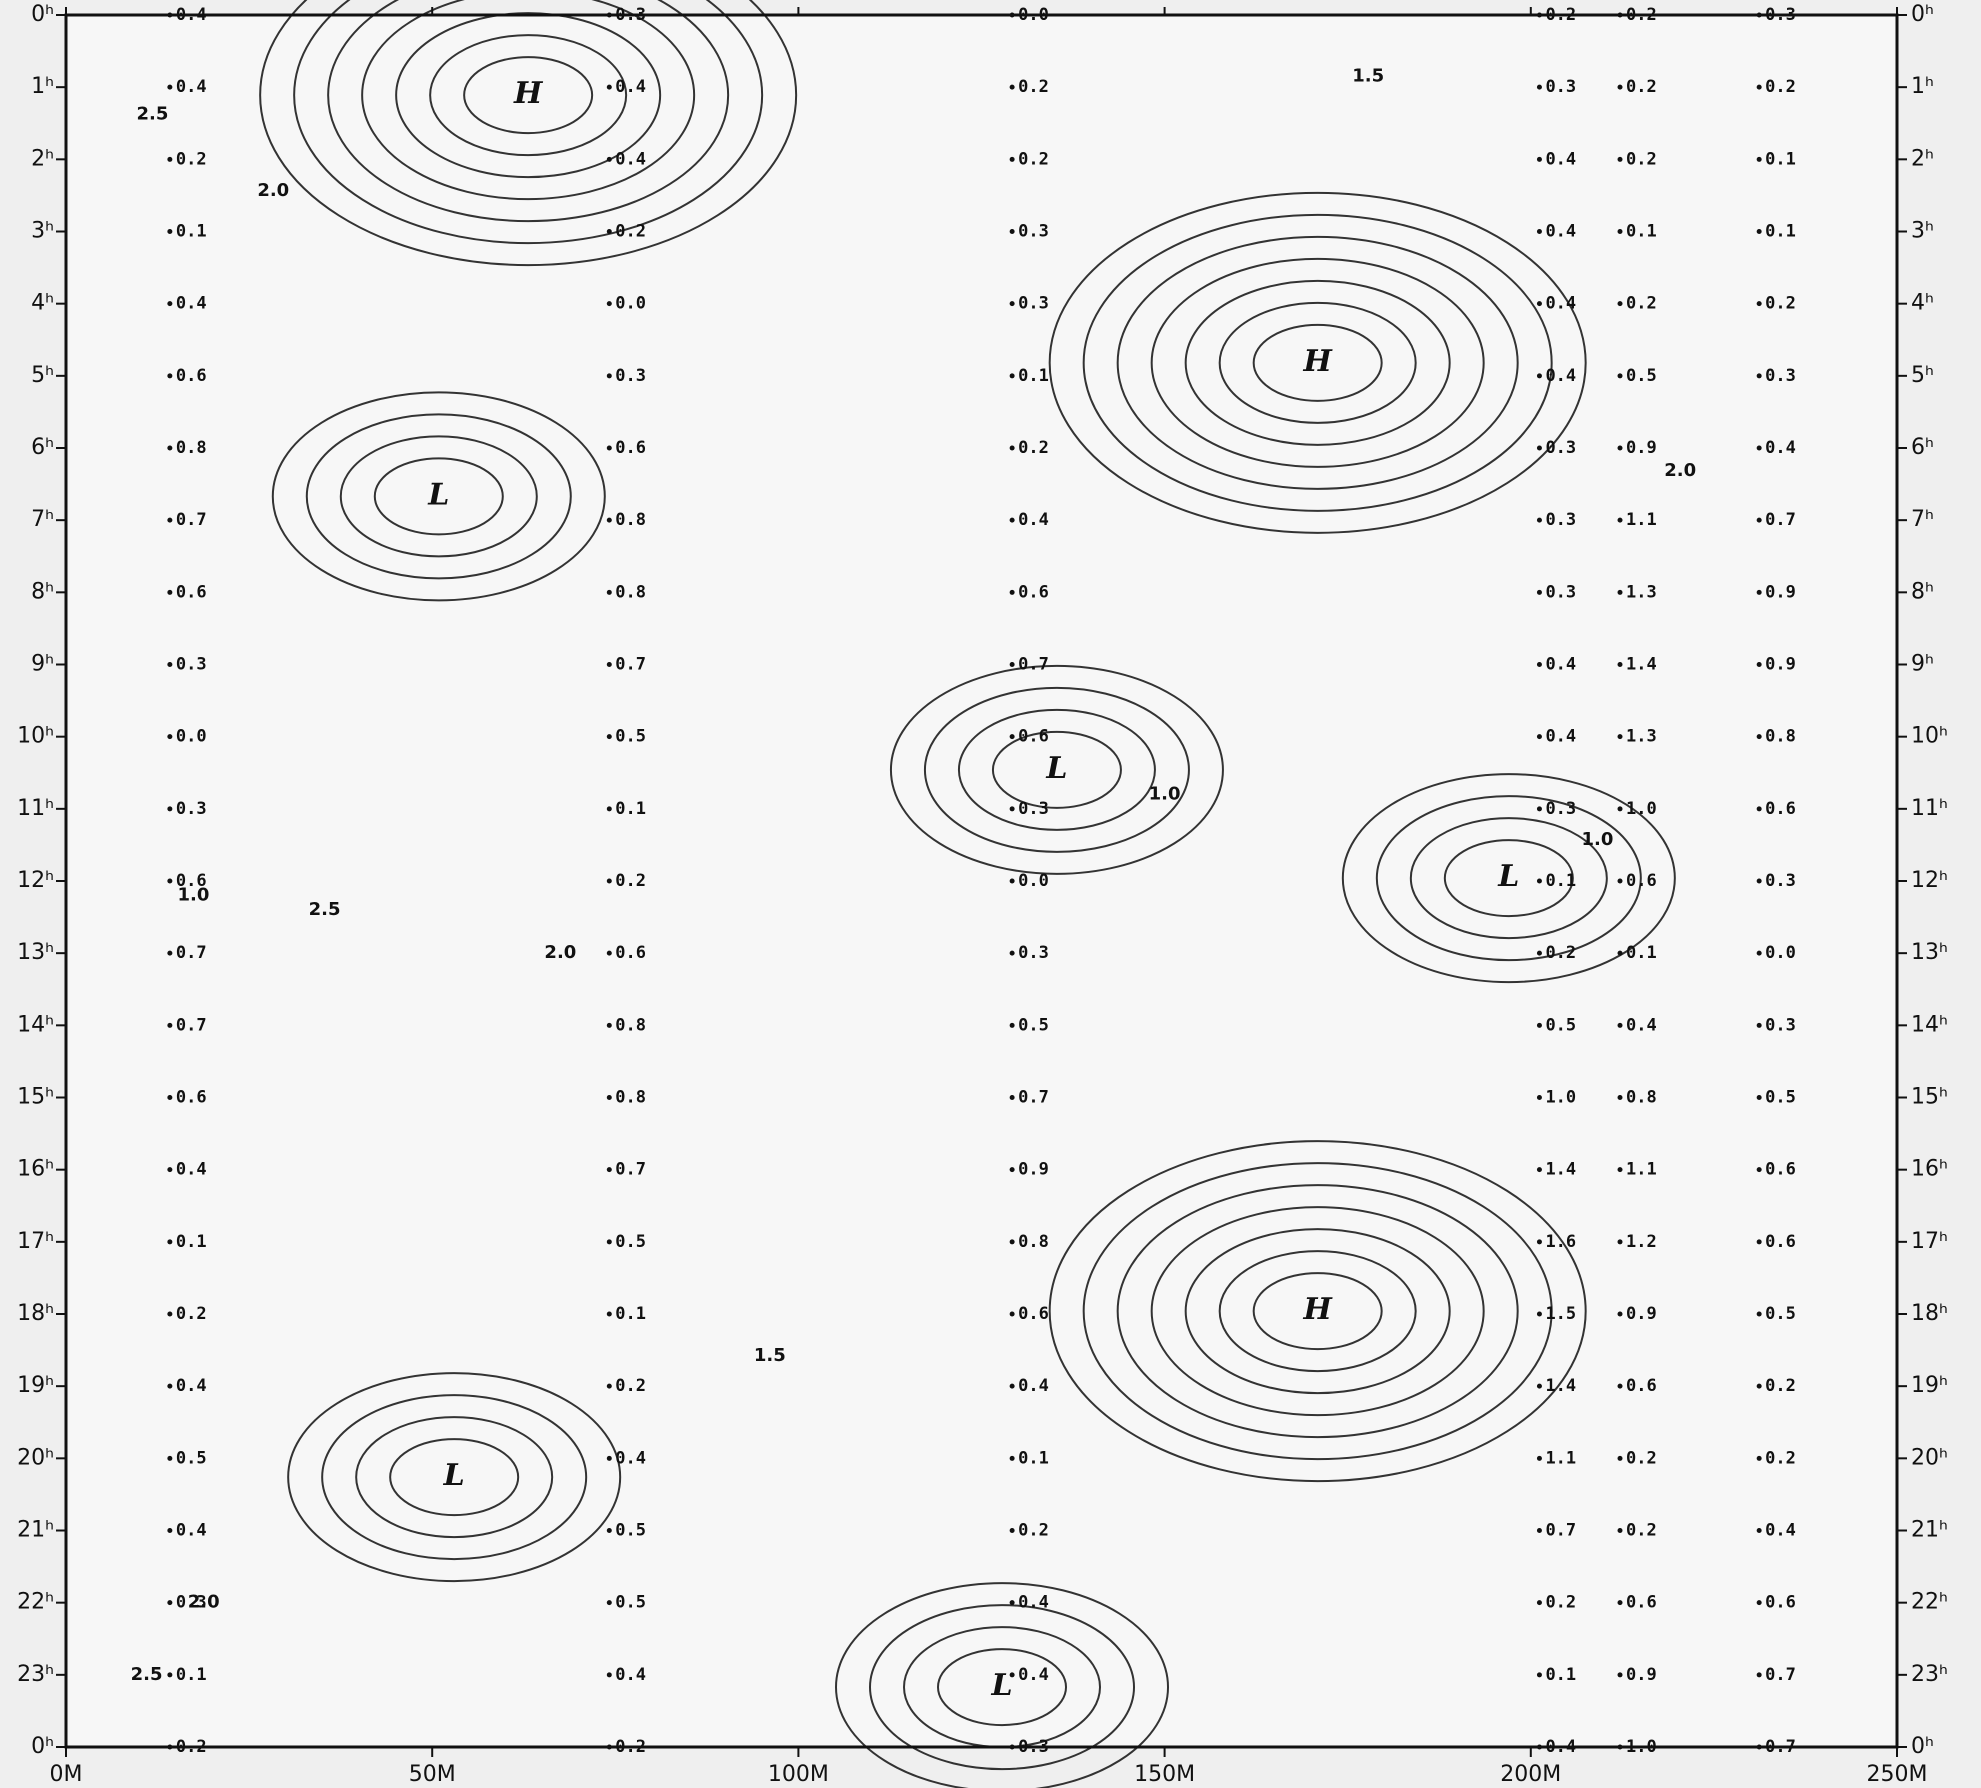 The image size is (1981, 1788). What do you see at coordinates (42, 14) in the screenshot?
I see `y-tick-label: 0ʰ` at bounding box center [42, 14].